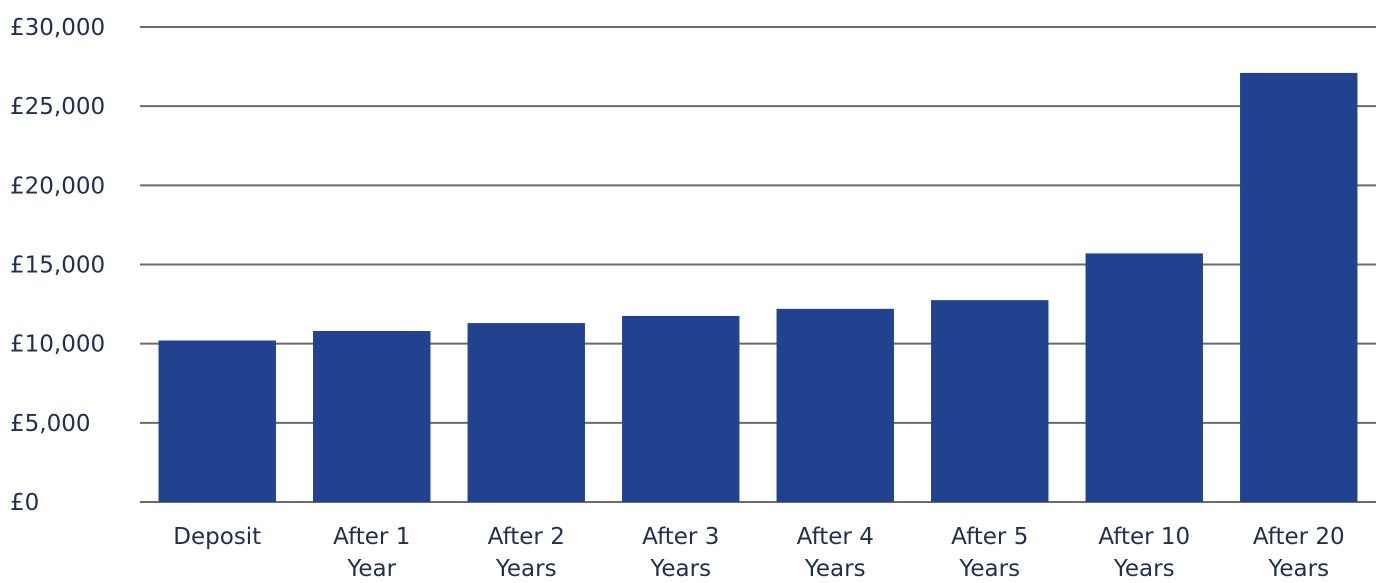  What do you see at coordinates (371, 553) in the screenshot?
I see `x-tick-label: After 1 Year` at bounding box center [371, 553].